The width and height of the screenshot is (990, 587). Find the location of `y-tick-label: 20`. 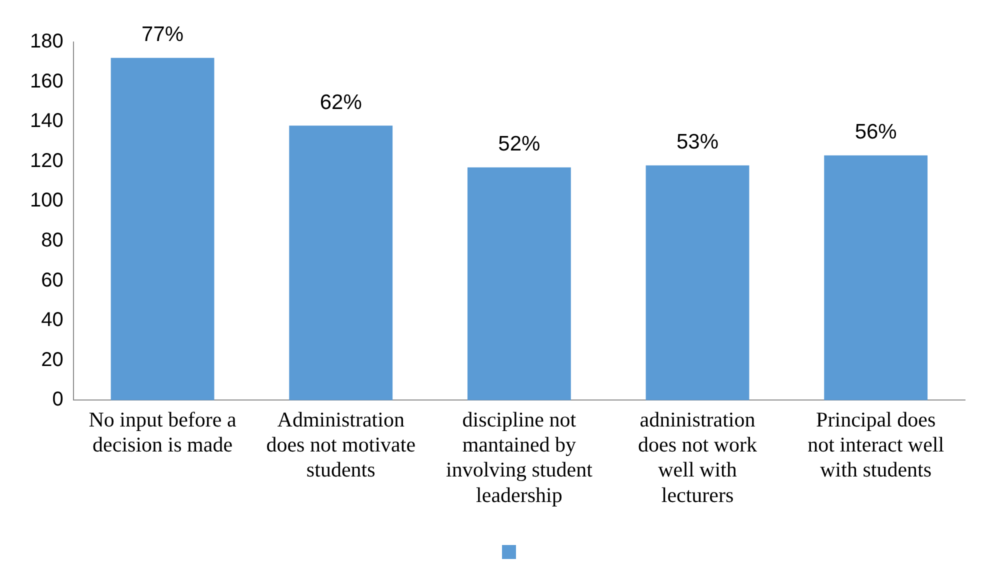

y-tick-label: 20 is located at coordinates (52, 359).